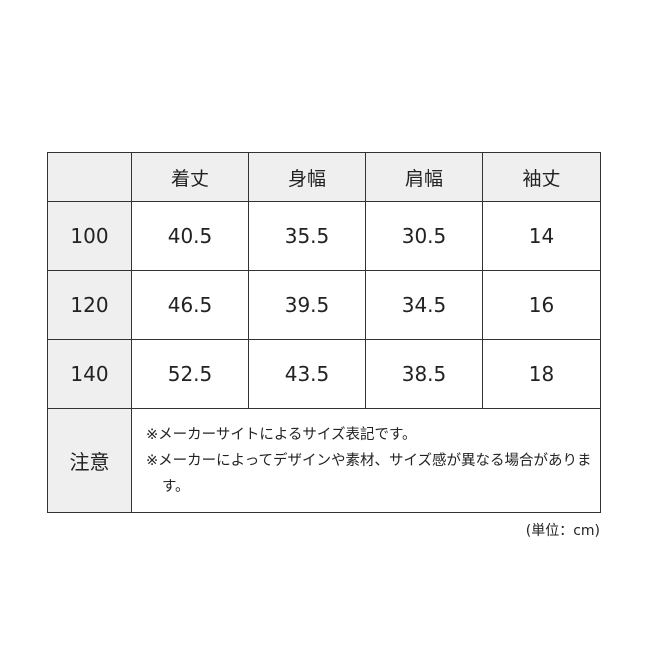 The width and height of the screenshot is (650, 650). I want to click on header-width: 身幅, so click(307, 177).